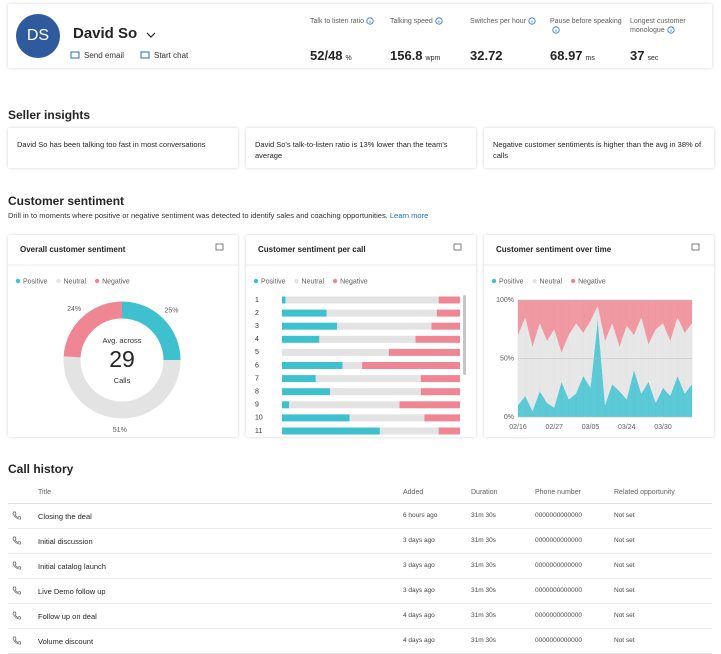 The width and height of the screenshot is (721, 654). What do you see at coordinates (151, 35) in the screenshot?
I see `chevron` at bounding box center [151, 35].